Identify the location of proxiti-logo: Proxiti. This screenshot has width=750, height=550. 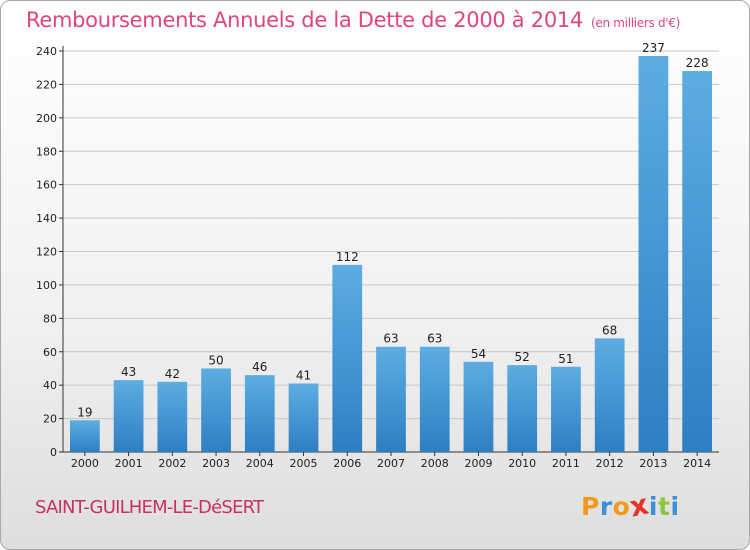
(630, 505).